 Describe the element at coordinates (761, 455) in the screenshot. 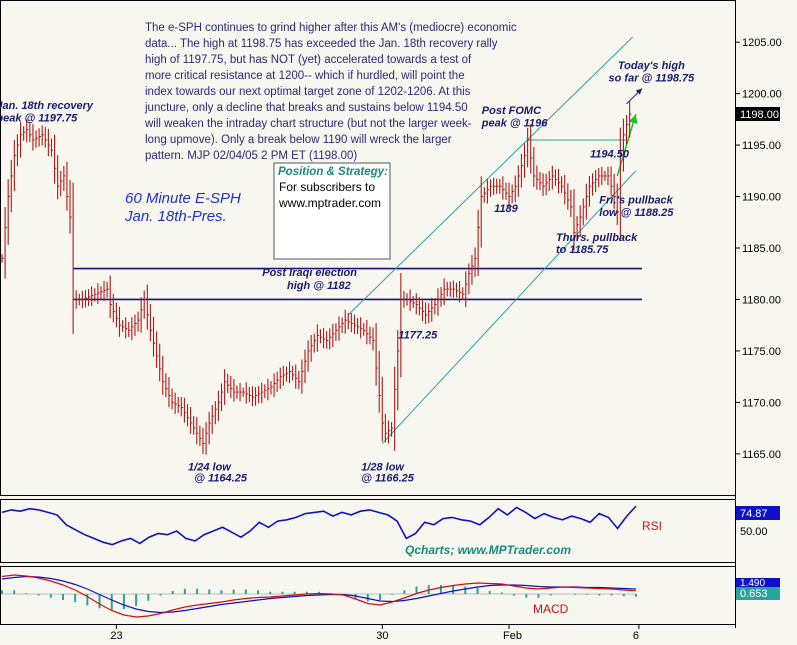

I see `y-tick-label: 1165.00` at that location.